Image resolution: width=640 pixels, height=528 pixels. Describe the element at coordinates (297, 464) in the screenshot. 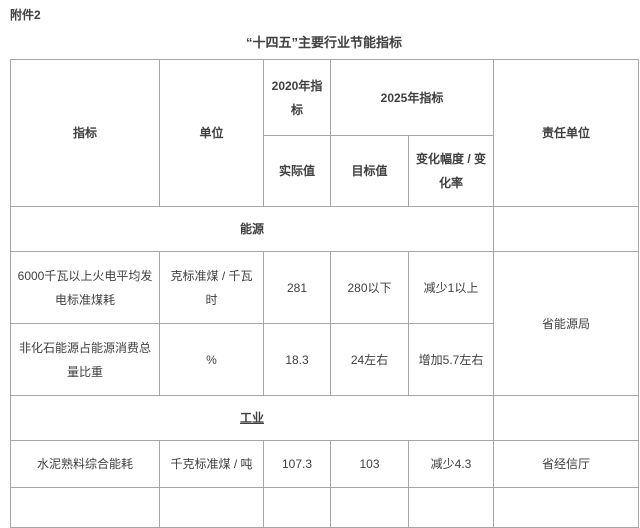

I see `actual-2020-cell: 107.3` at that location.